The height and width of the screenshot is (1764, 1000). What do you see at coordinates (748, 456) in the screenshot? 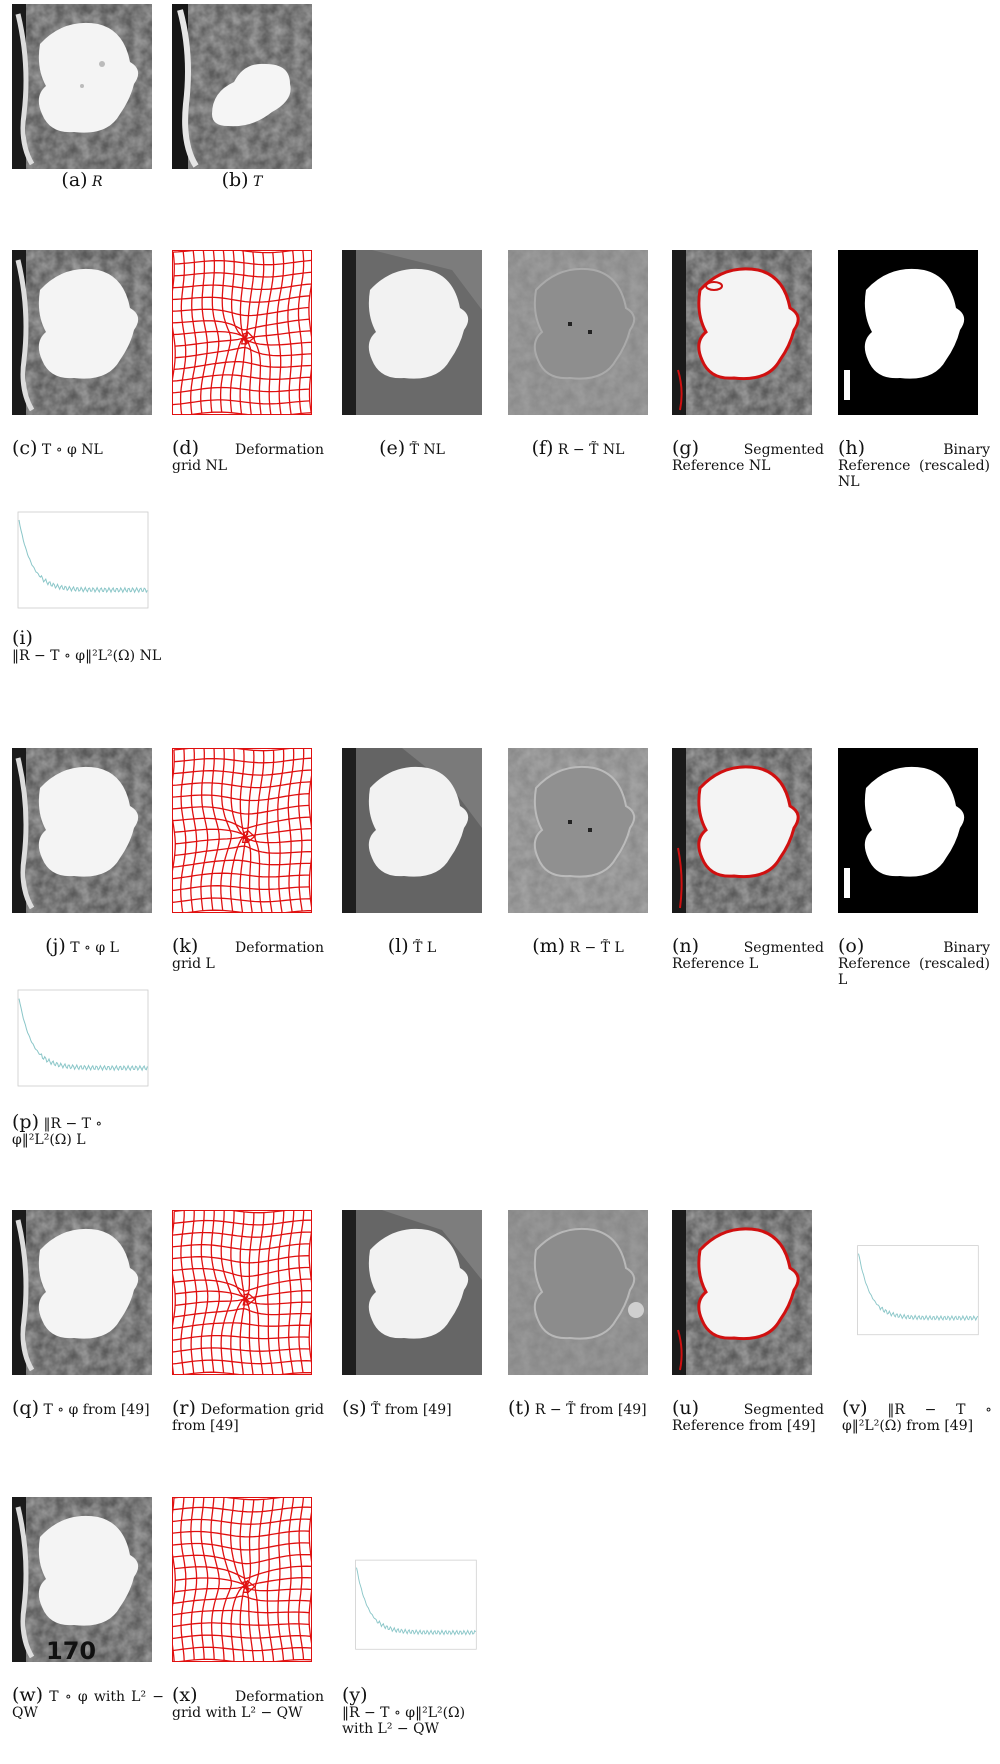
I see `caption-g: (g) Segmented Reference NL` at bounding box center [748, 456].